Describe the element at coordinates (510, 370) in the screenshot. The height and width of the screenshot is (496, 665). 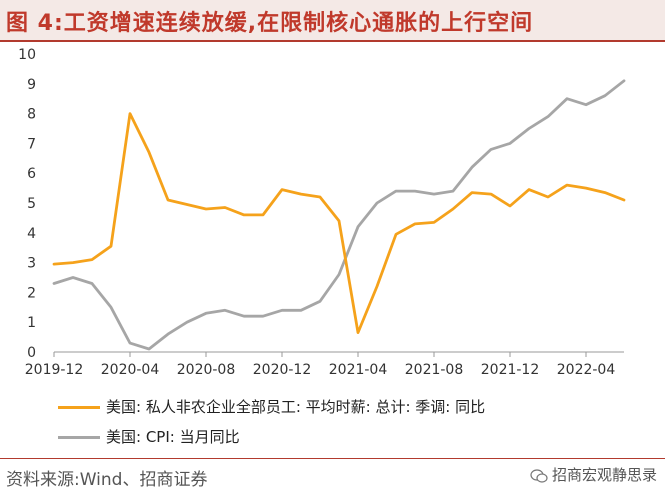
I see `x-tick-label: 2021-12` at that location.